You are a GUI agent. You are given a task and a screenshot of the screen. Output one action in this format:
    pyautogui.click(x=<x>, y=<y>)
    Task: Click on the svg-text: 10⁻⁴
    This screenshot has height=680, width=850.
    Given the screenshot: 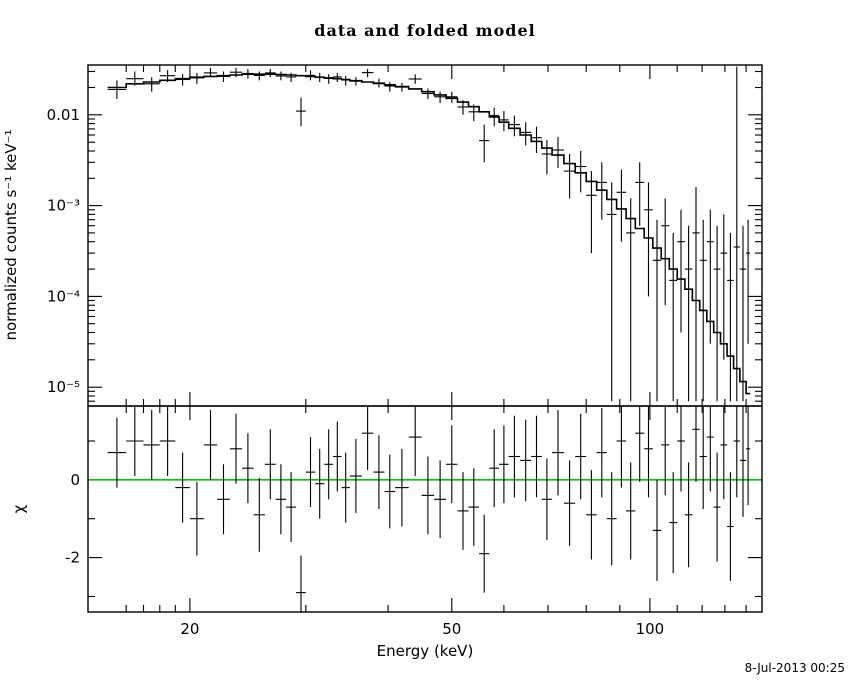 What is the action you would take?
    pyautogui.click(x=63, y=296)
    